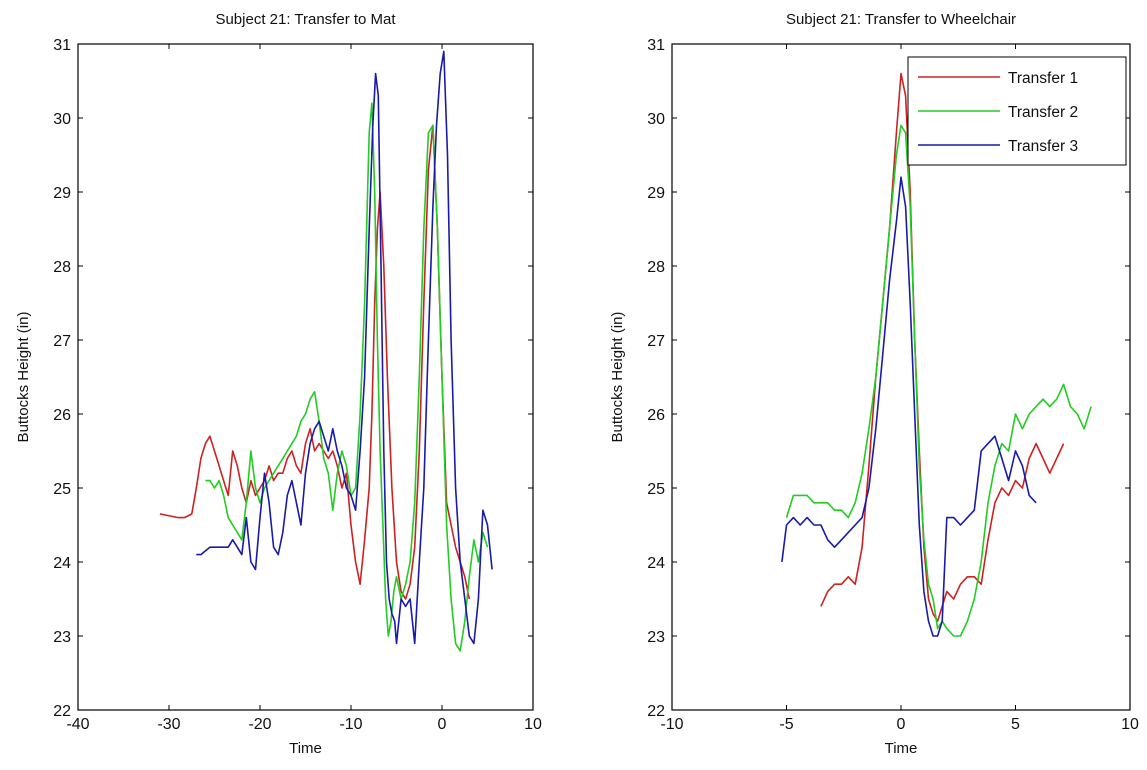  Describe the element at coordinates (1043, 146) in the screenshot. I see `legend-label: Transfer 3` at that location.